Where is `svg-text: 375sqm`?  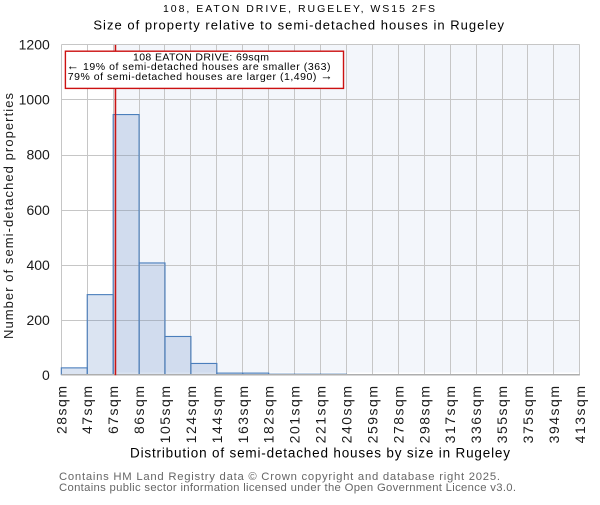
svg-text: 375sqm is located at coordinates (528, 414).